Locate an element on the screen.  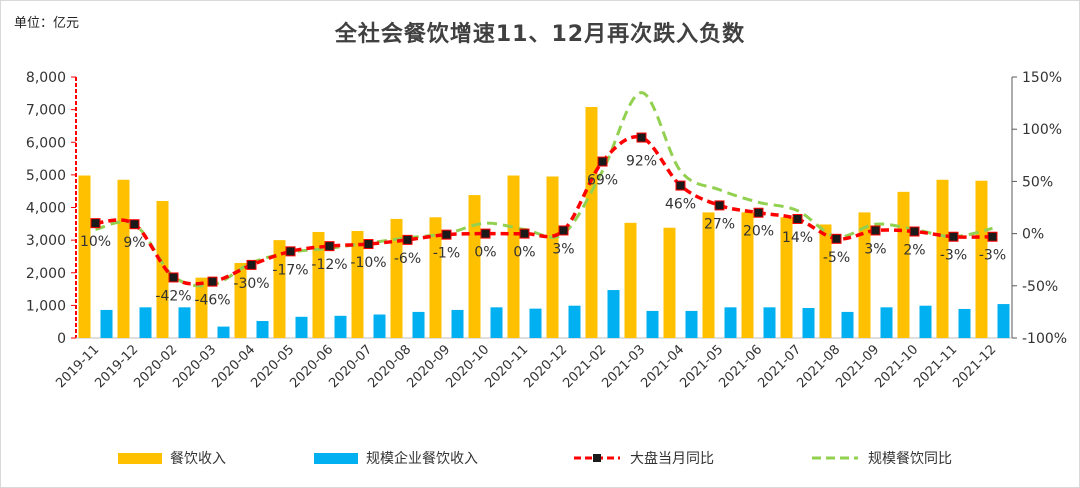
left-tick-label: 3,000 is located at coordinates (46, 241).